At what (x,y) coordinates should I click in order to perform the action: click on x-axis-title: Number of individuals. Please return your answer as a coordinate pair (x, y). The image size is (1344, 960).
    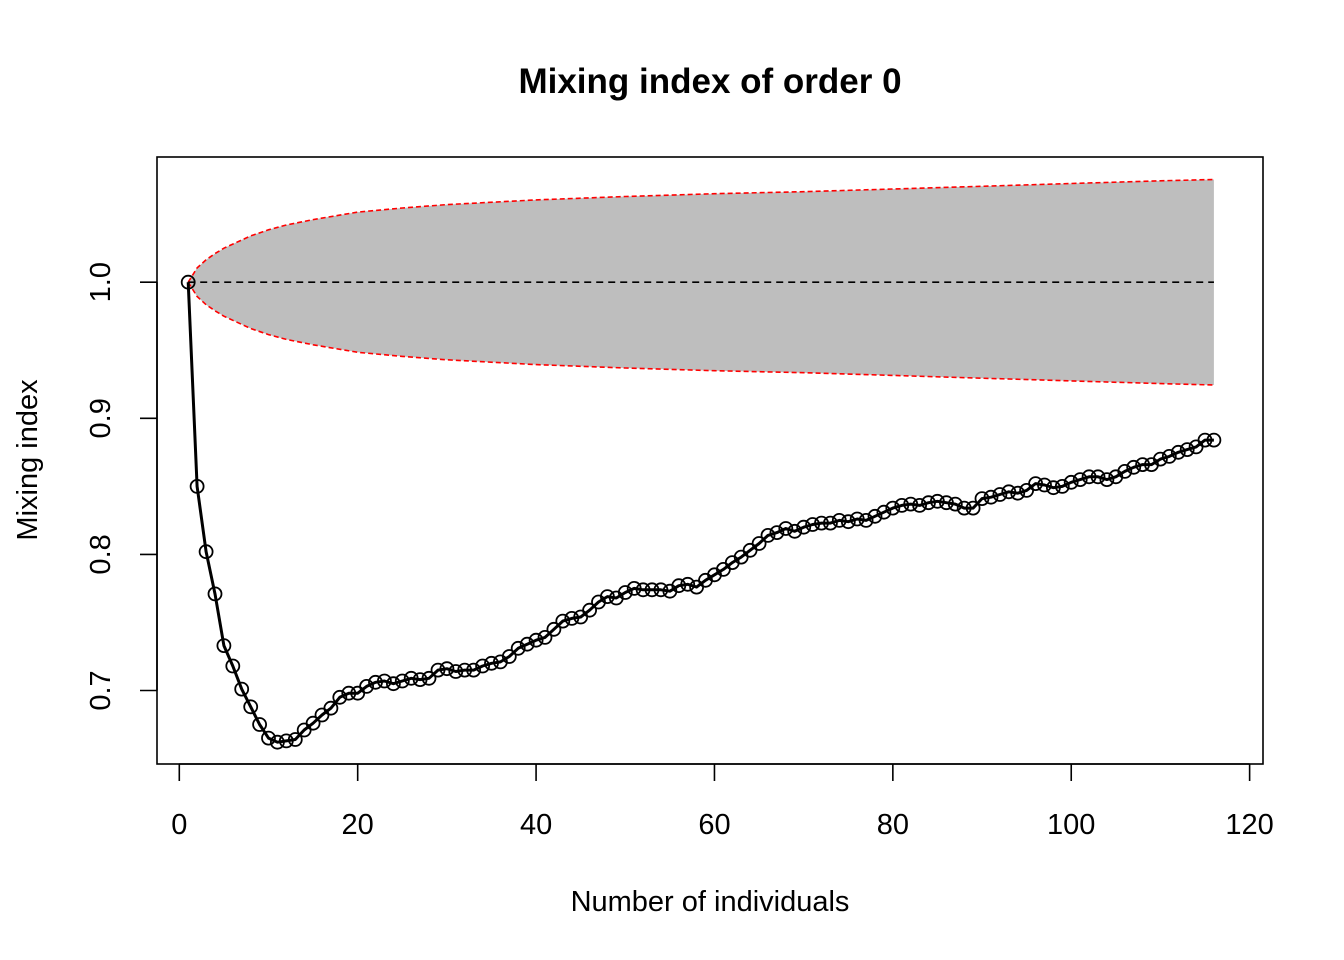
    Looking at the image, I should click on (710, 902).